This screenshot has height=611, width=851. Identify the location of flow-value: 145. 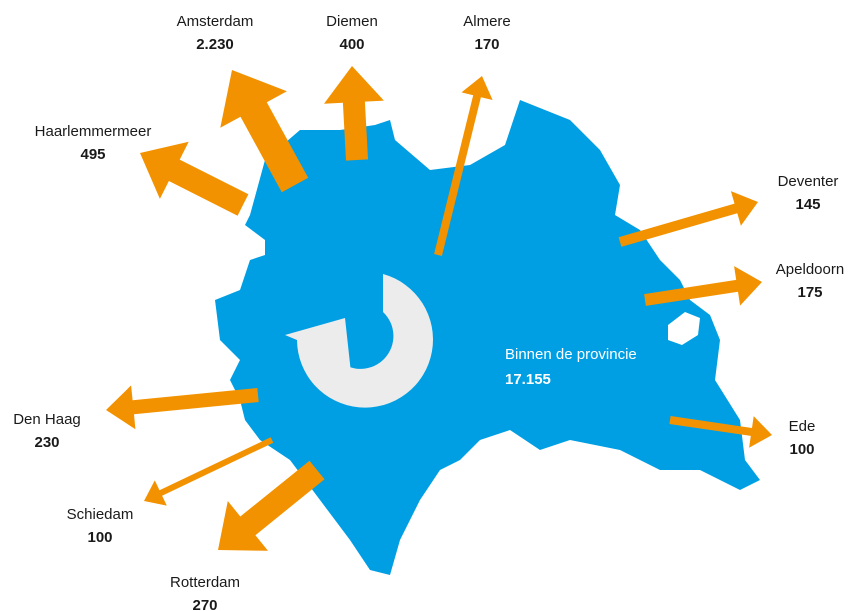
(807, 204).